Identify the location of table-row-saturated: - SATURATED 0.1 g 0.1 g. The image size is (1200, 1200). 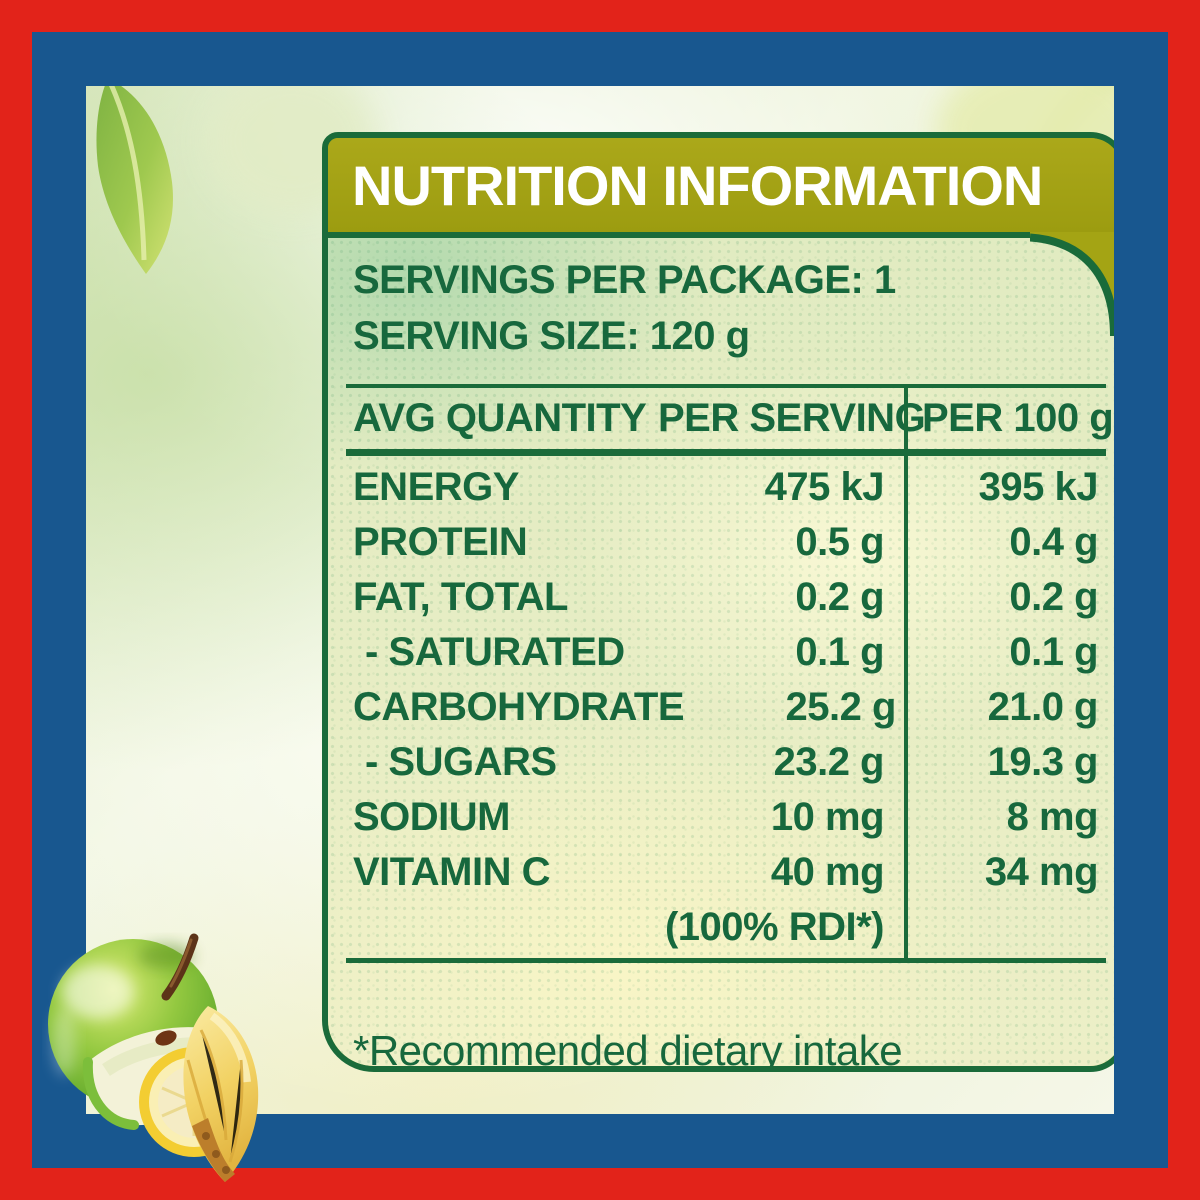
(721, 652).